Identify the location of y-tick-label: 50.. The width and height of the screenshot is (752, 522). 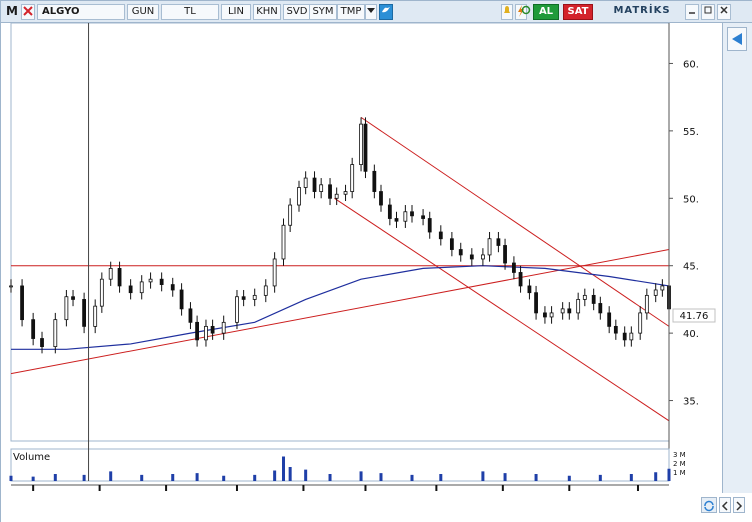
(691, 199).